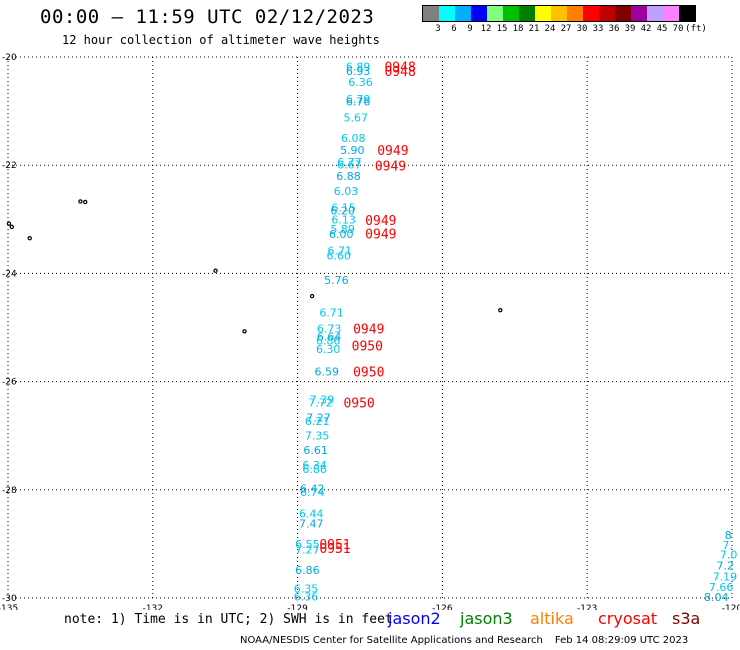  What do you see at coordinates (628, 618) in the screenshot?
I see `satellite-legend-cryosat: cryosat` at bounding box center [628, 618].